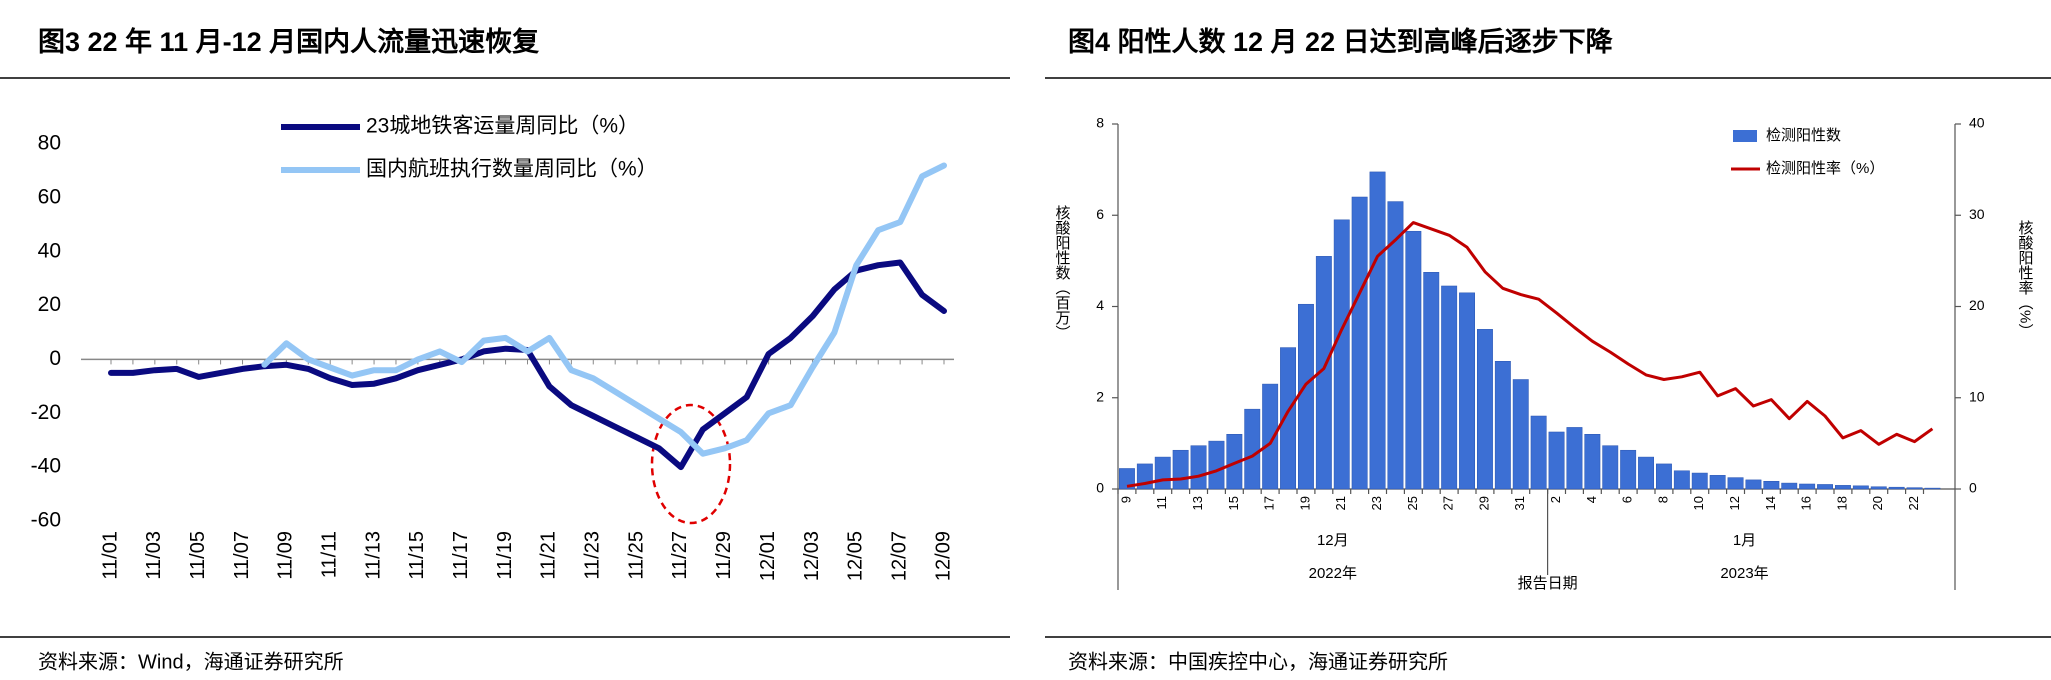 The image size is (2051, 680). I want to click on x-tick-label: 23, so click(1376, 503).